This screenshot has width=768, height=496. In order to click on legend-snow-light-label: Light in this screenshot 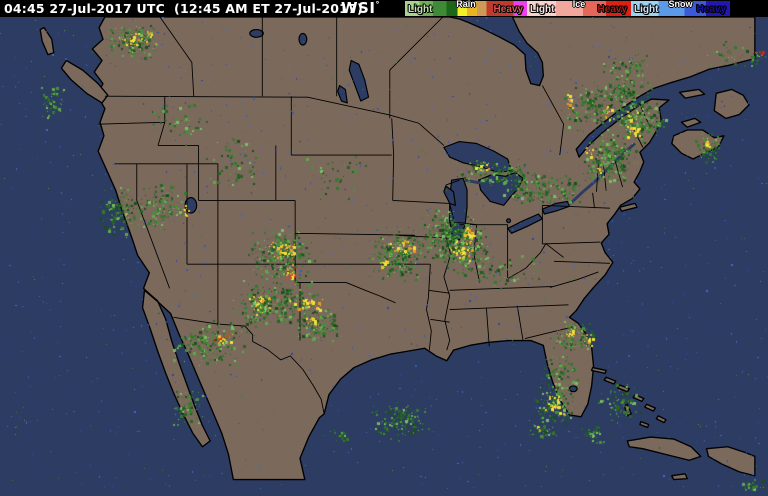, I will do `click(646, 9)`.